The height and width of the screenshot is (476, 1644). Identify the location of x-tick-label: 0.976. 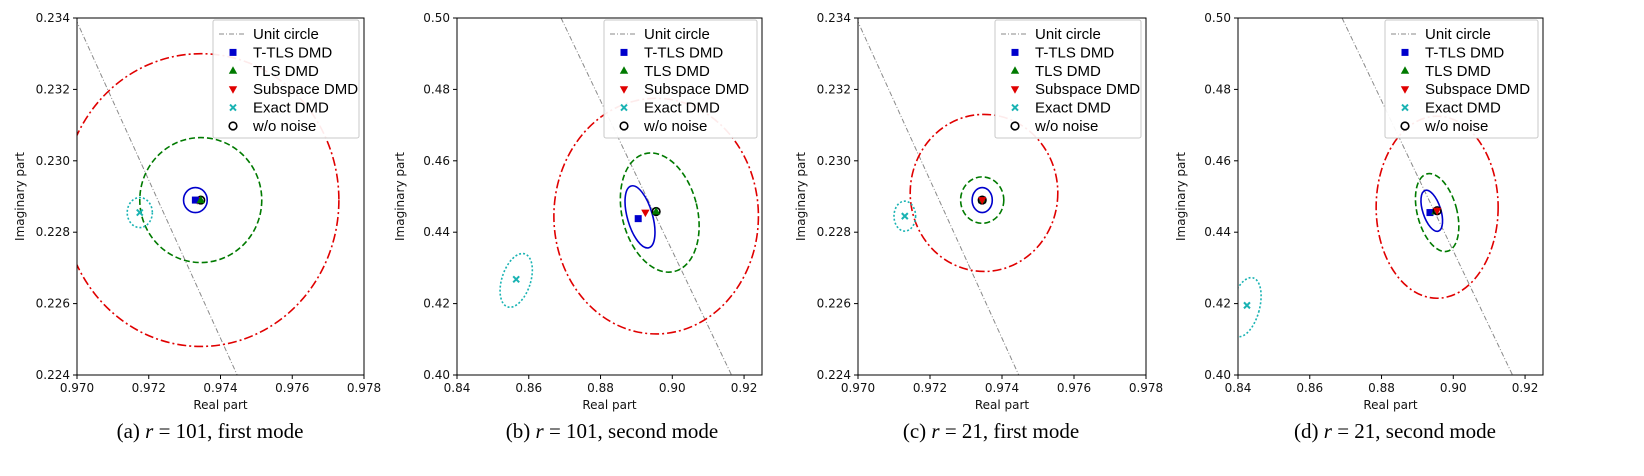
(292, 388).